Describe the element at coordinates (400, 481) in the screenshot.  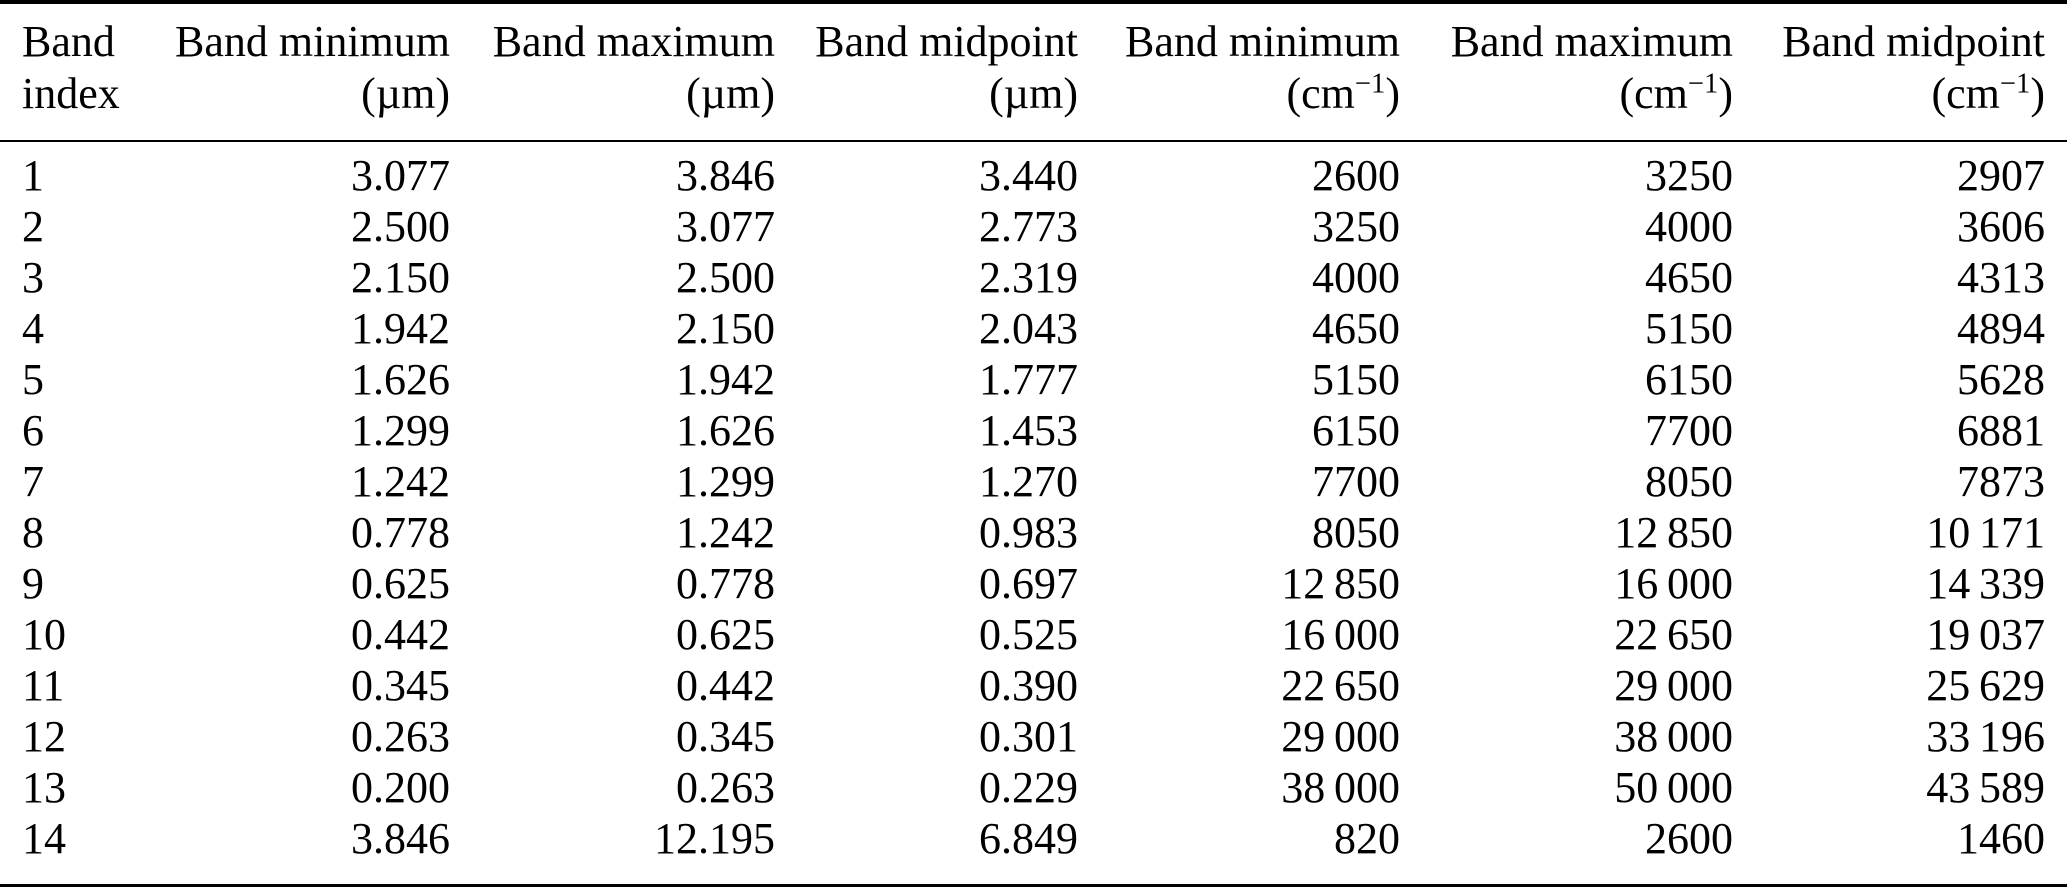
I see `cell-band-minimum-um: 1.242` at that location.